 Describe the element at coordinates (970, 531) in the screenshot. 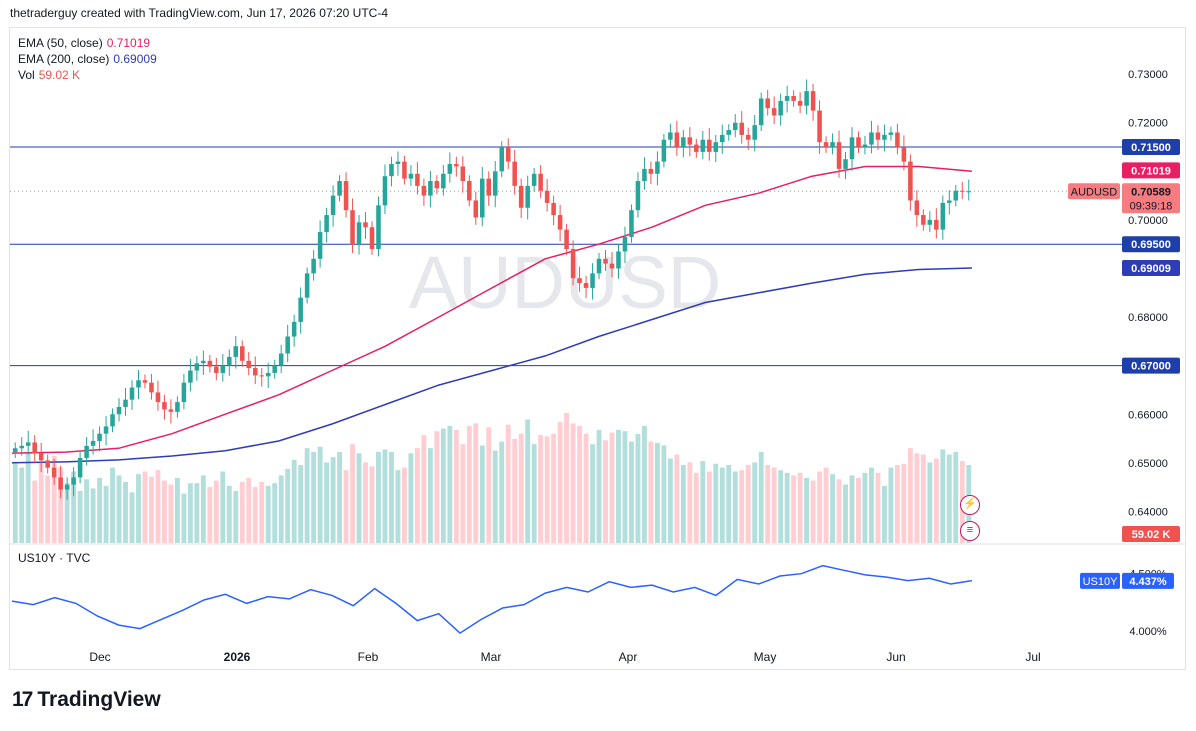

I see `us-flag-icon: ≡` at that location.